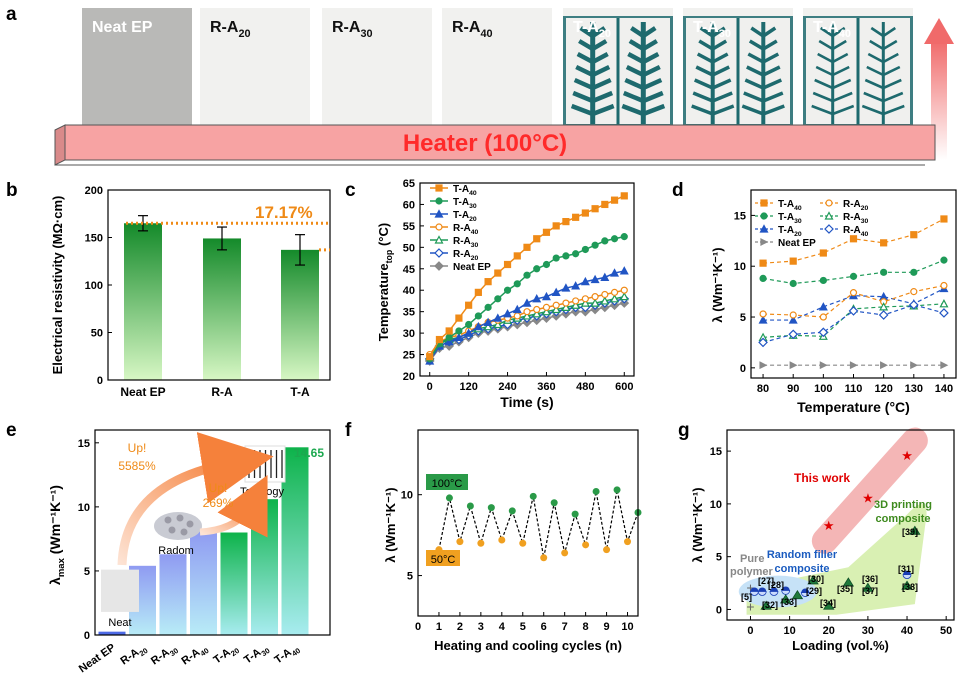 The image size is (969, 684). I want to click on y-tick-label: 150, so click(94, 239).